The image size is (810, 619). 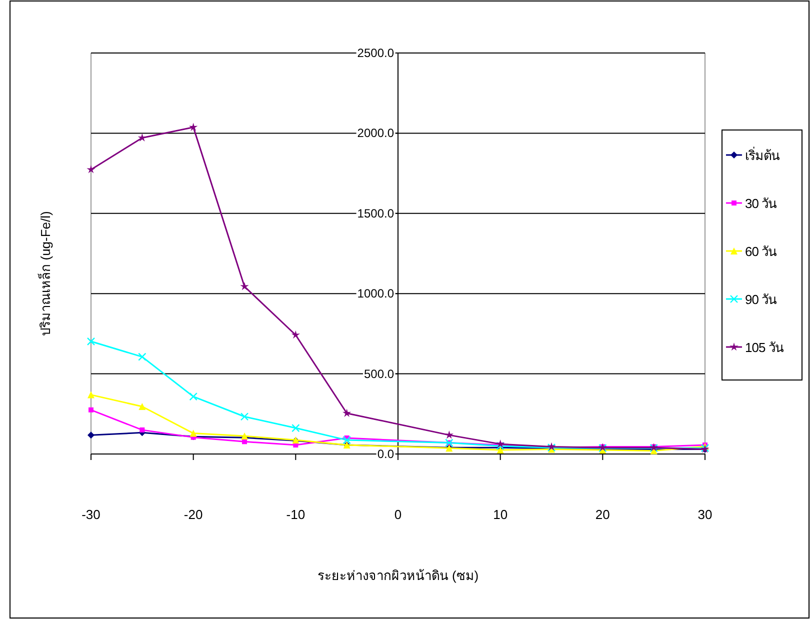 What do you see at coordinates (602, 514) in the screenshot?
I see `x-tick-label: 20` at bounding box center [602, 514].